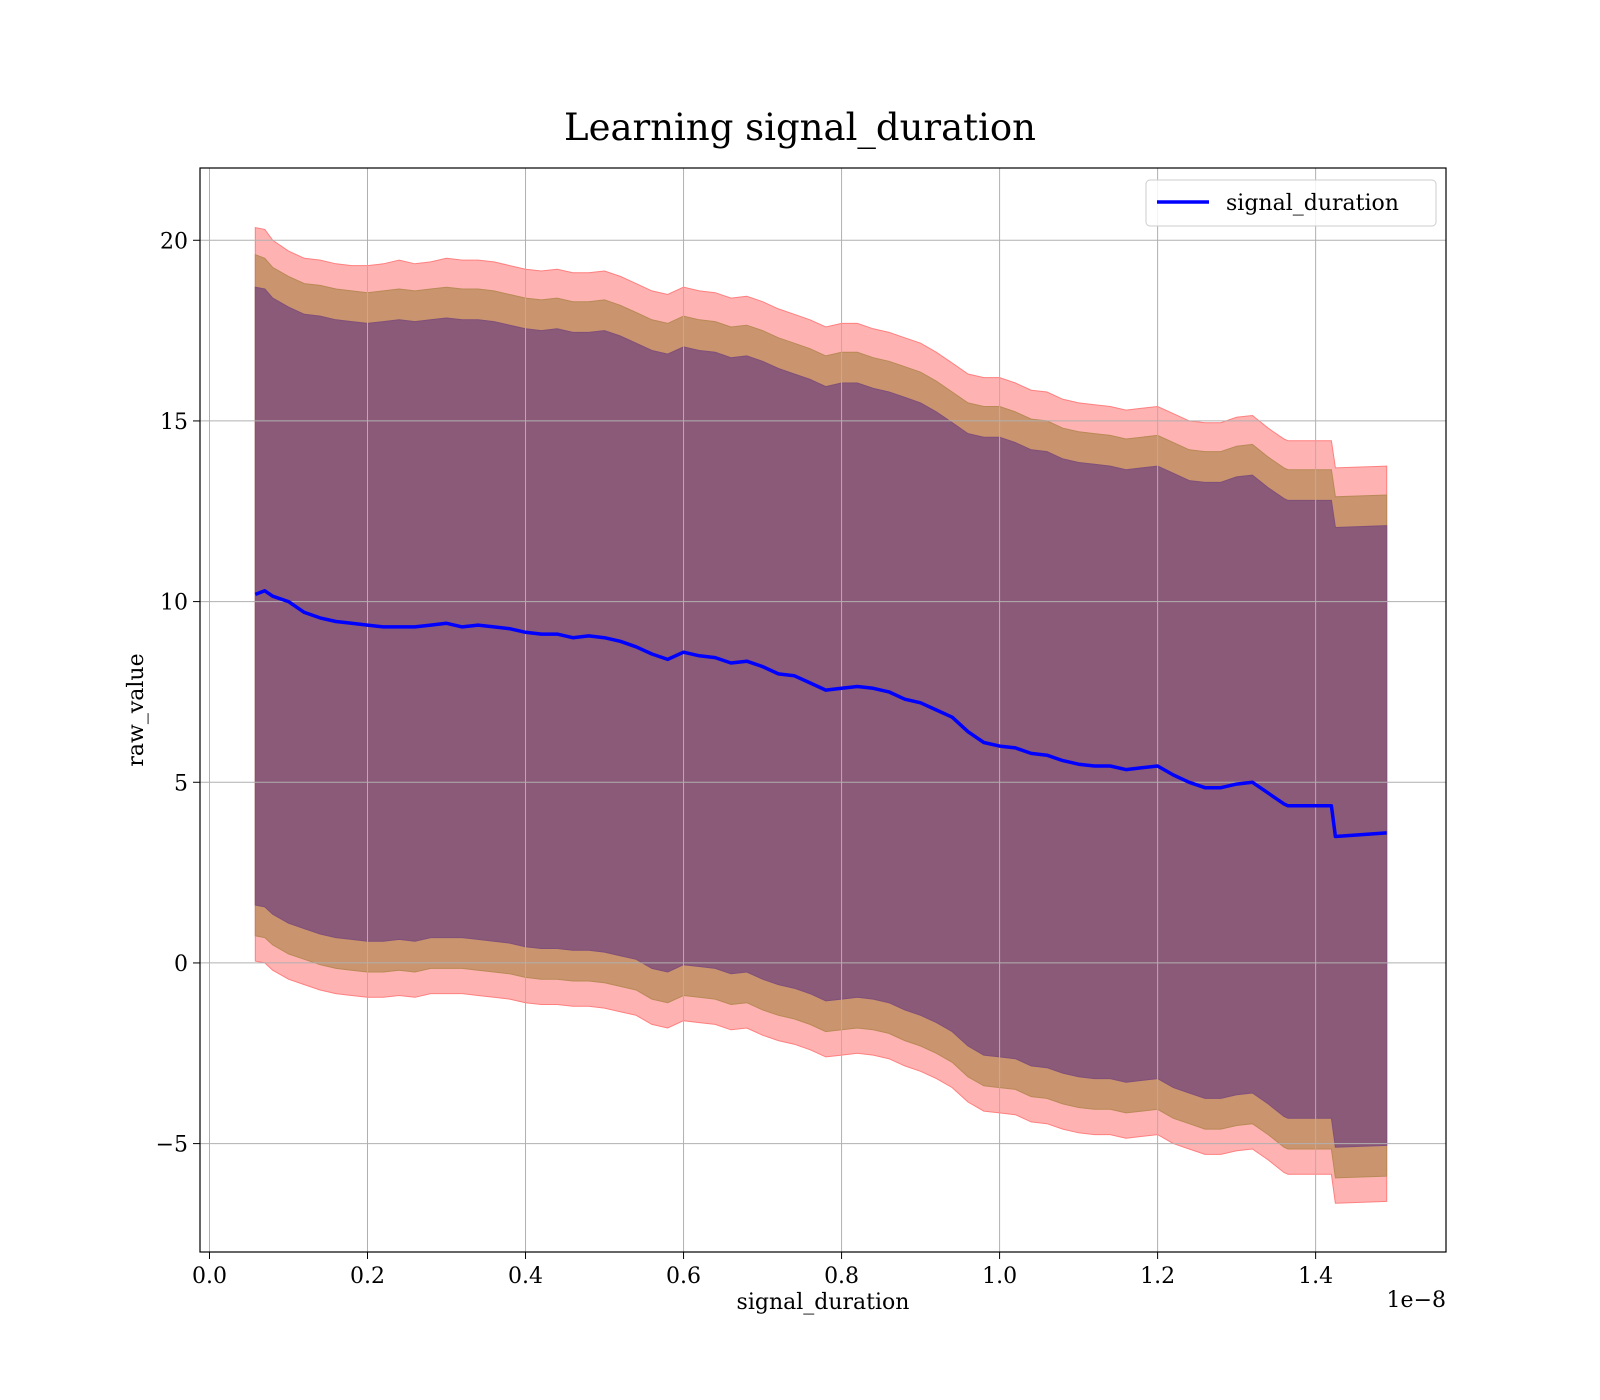  I want to click on x-tick-label: 0.8, so click(841, 1276).